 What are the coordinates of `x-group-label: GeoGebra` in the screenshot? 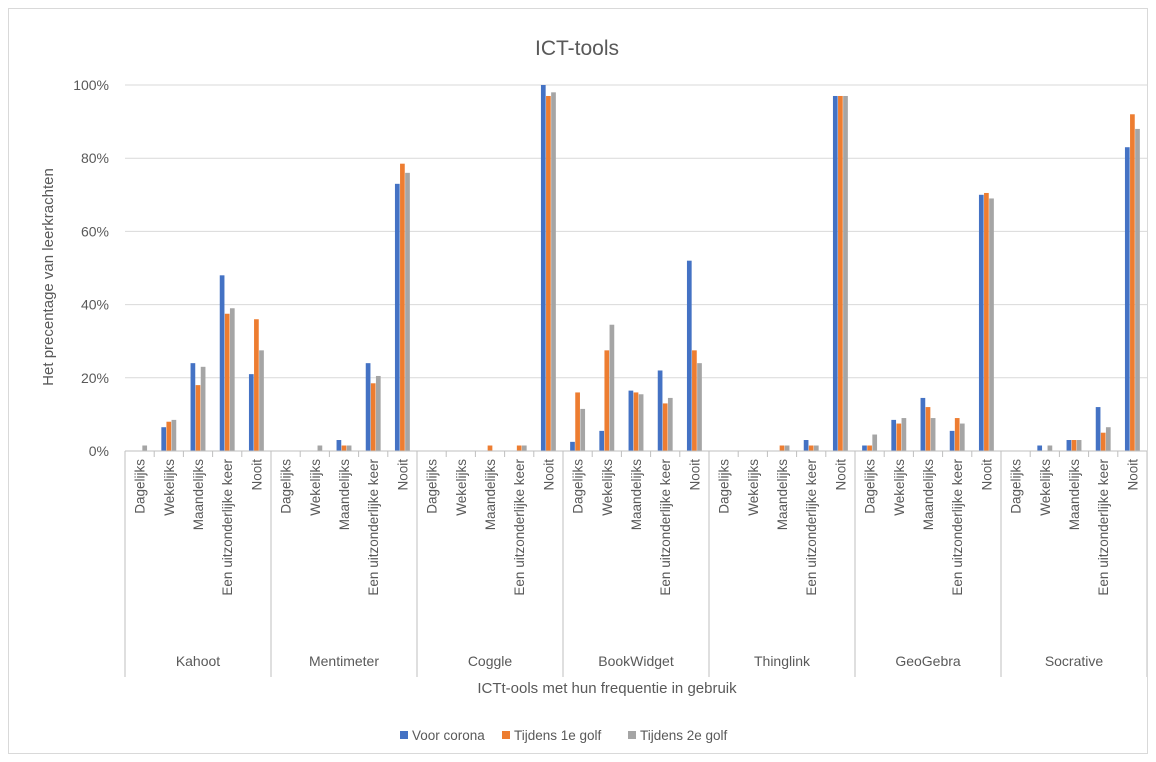 It's located at (928, 661).